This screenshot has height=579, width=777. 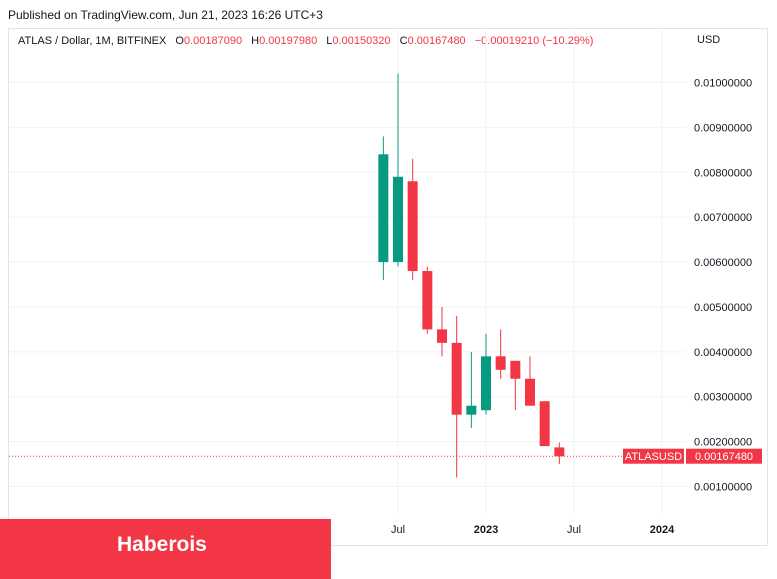 I want to click on y-tick-label: 0.00200000, so click(x=723, y=443).